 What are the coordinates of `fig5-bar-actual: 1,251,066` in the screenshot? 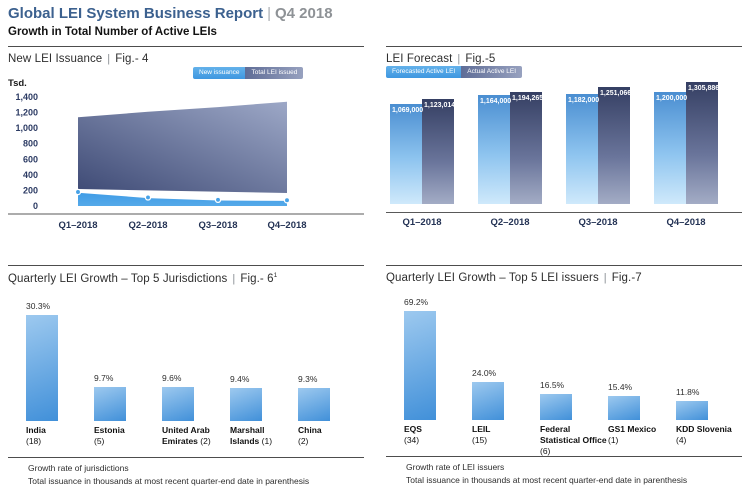 It's located at (614, 145).